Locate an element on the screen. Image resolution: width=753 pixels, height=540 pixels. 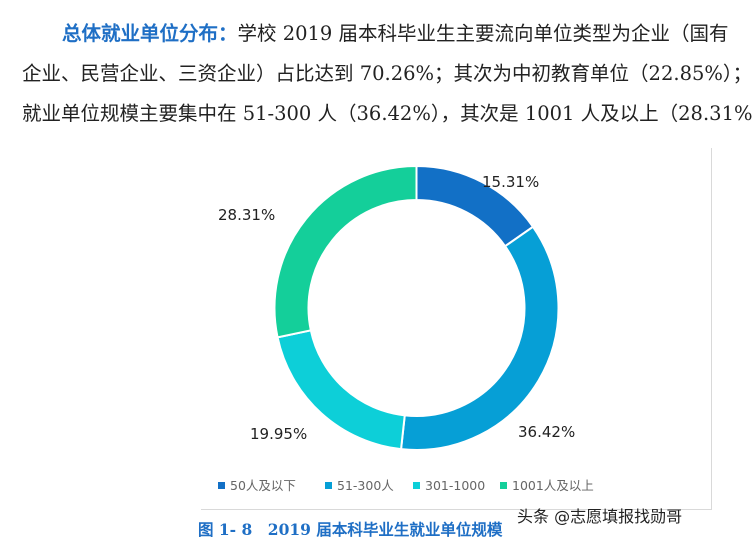
paragraph-line1: 学校 2019 届本科毕业生主要流向单位类型为企业（国有 is located at coordinates (483, 33).